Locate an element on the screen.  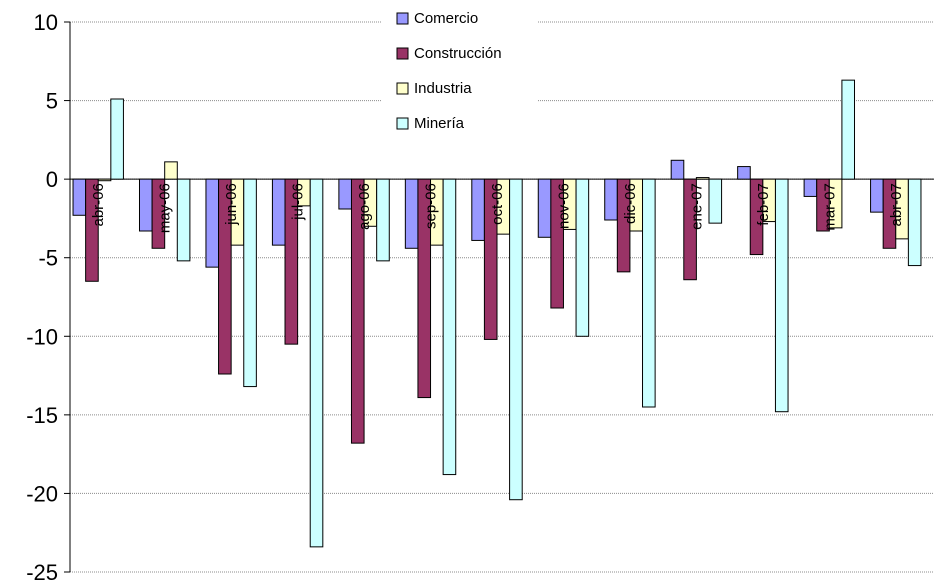
legend: Comercio Construcción Industria Minería is located at coordinates (460, 71).